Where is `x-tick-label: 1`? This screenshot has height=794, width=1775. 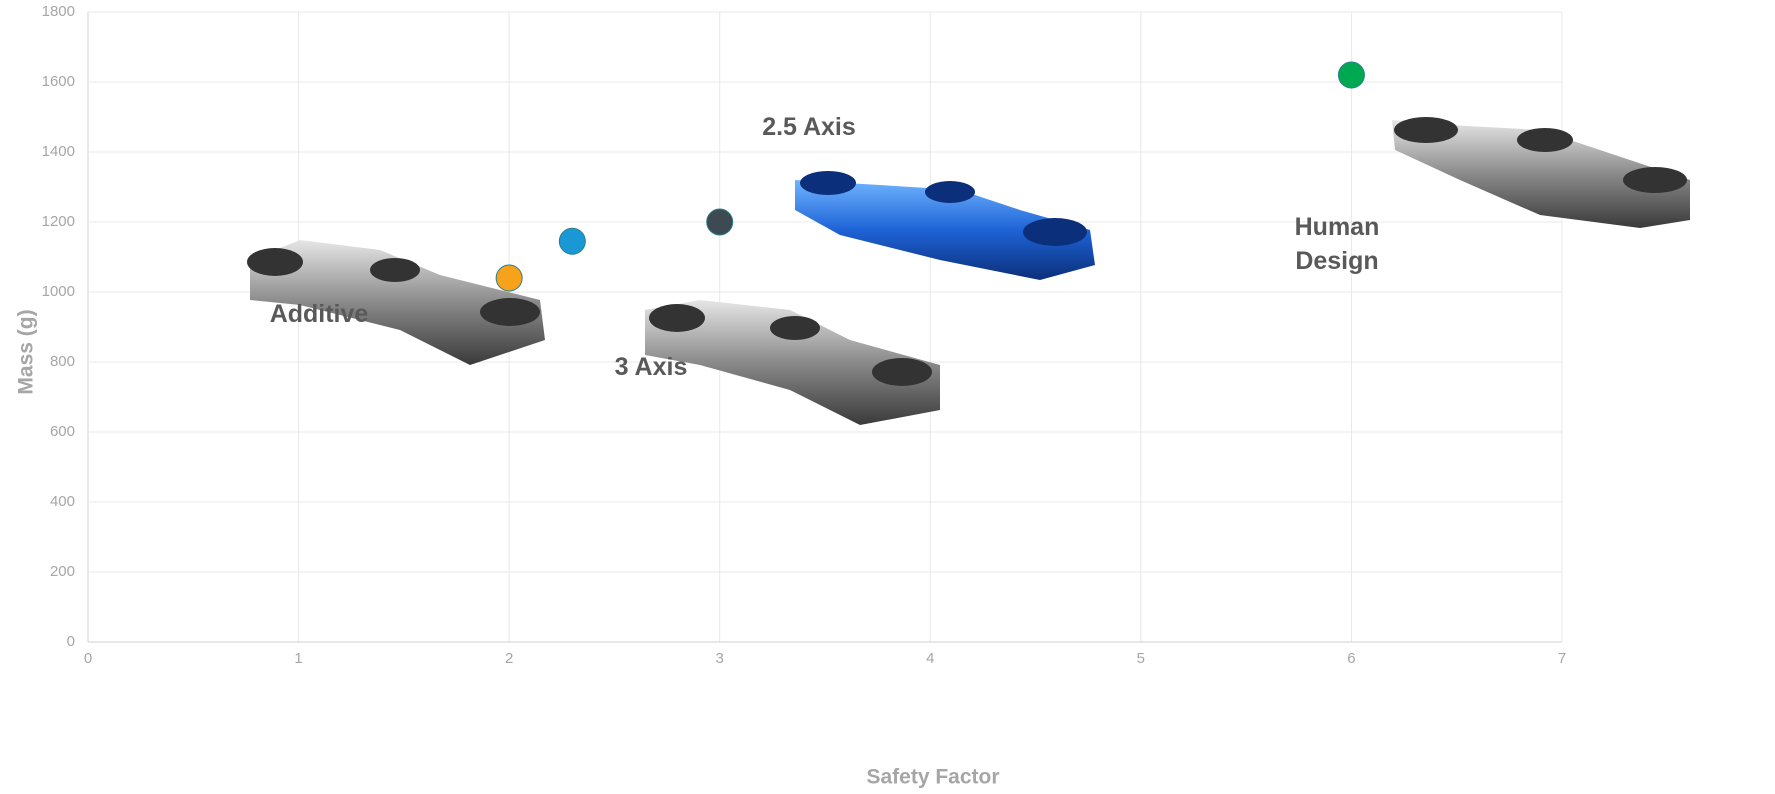 x-tick-label: 1 is located at coordinates (298, 658).